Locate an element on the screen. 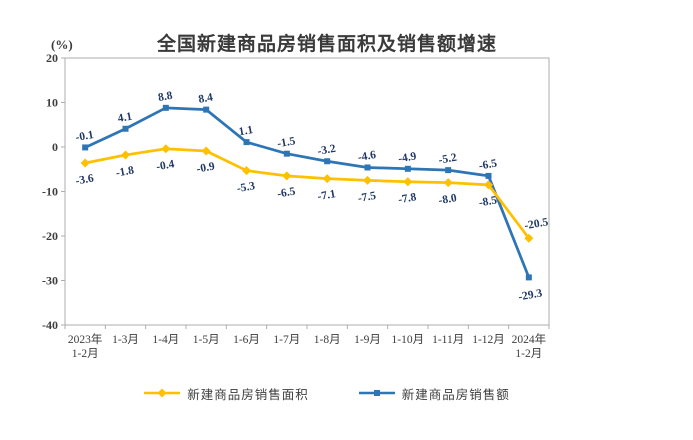  data-label: -5.2 is located at coordinates (448, 159).